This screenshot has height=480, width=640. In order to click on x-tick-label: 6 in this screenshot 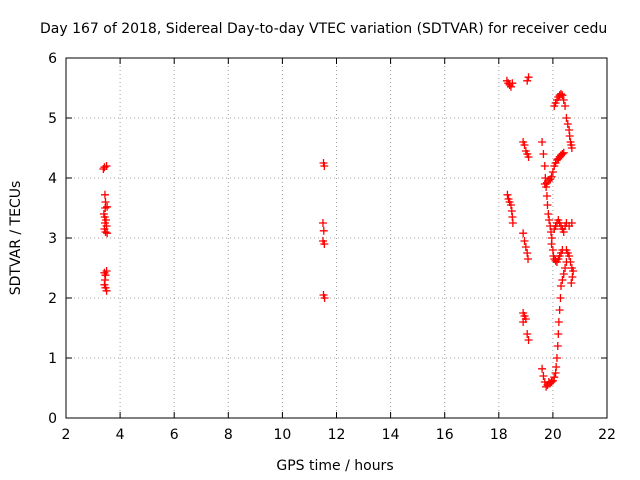, I will do `click(174, 435)`.